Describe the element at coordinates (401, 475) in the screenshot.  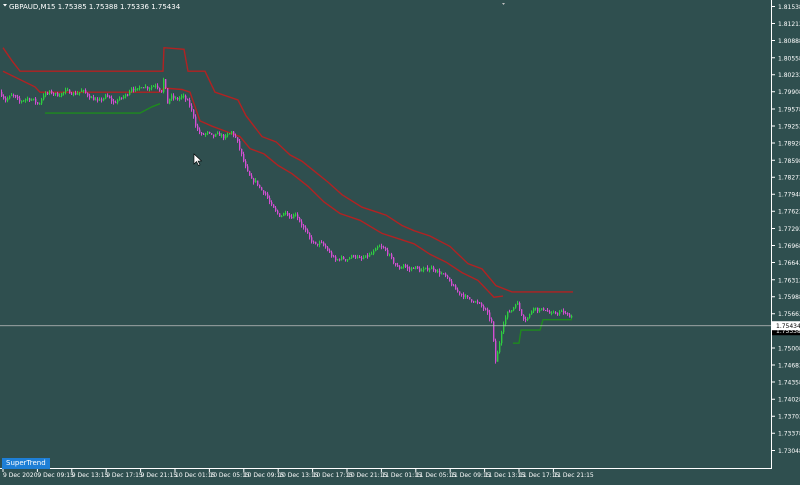
I see `time-tick-label: 11 Dec 01:15` at that location.